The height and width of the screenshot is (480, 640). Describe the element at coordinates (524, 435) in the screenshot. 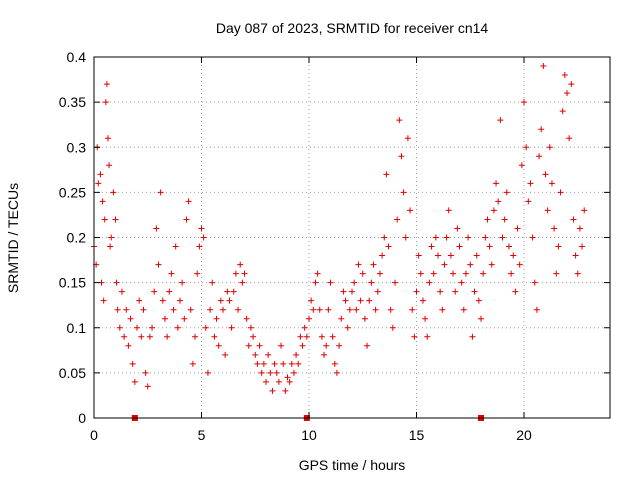

I see `x-tick-label: 20` at that location.